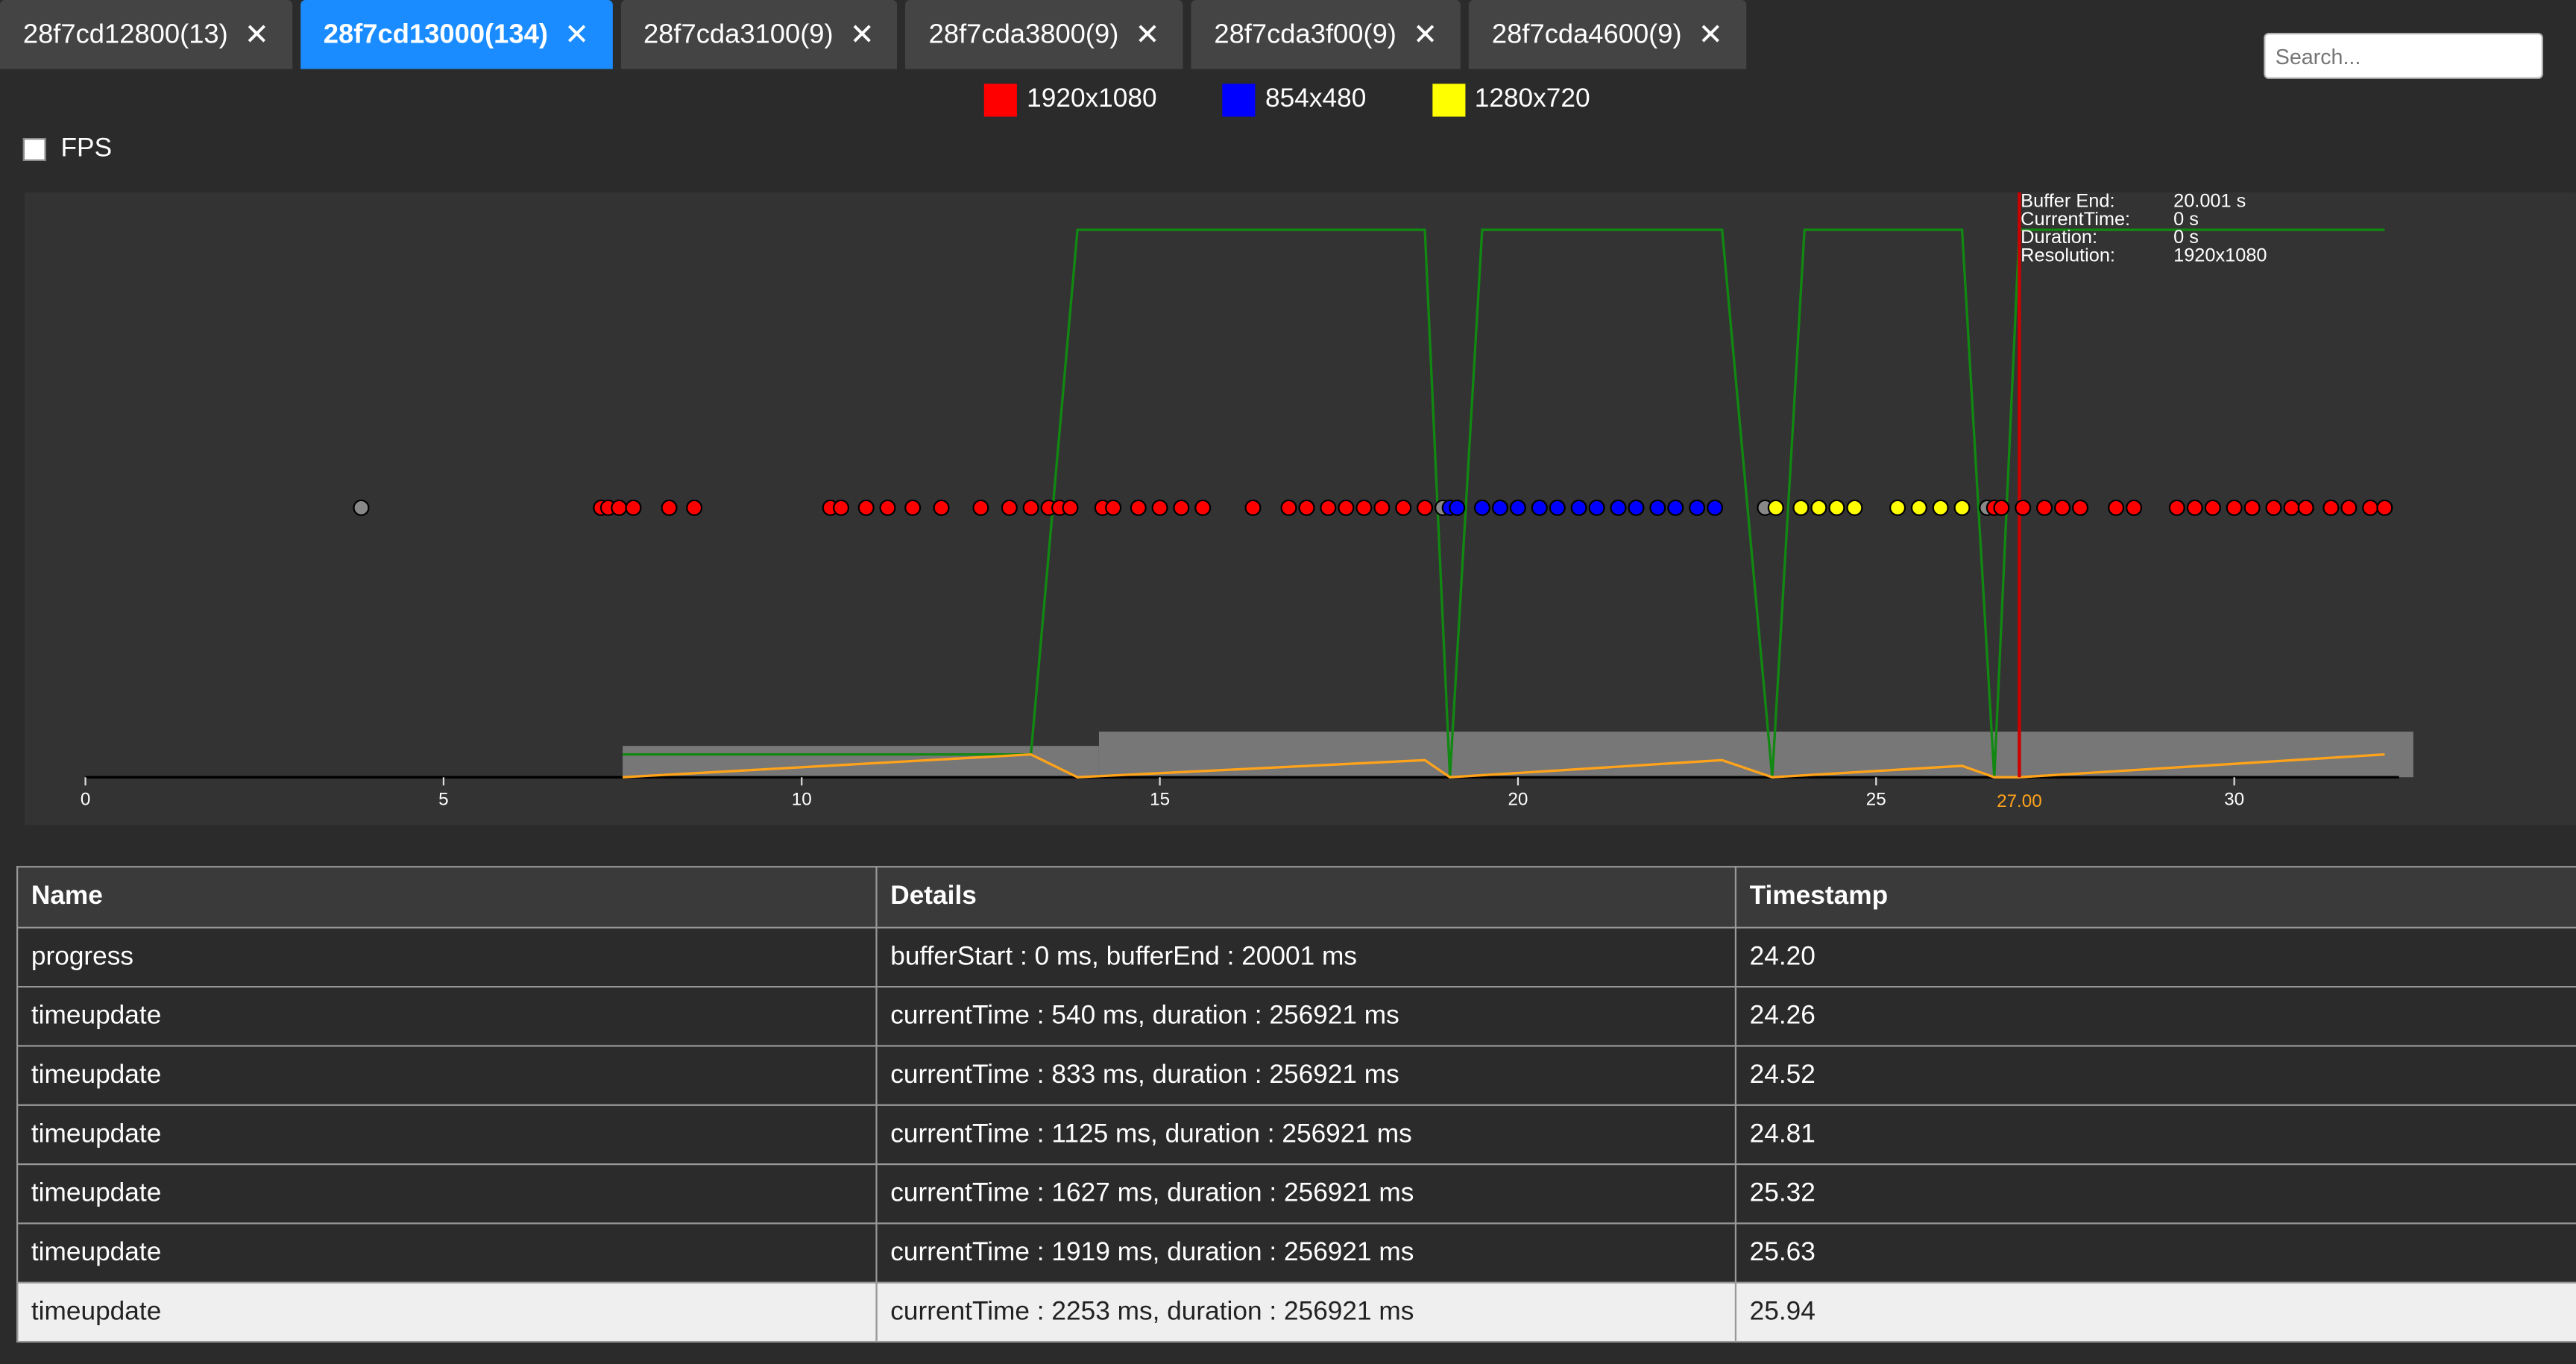 The height and width of the screenshot is (1364, 2576). What do you see at coordinates (146, 34) in the screenshot?
I see `tab-28f7cd12800: 28f7cd12800(13) ✕` at bounding box center [146, 34].